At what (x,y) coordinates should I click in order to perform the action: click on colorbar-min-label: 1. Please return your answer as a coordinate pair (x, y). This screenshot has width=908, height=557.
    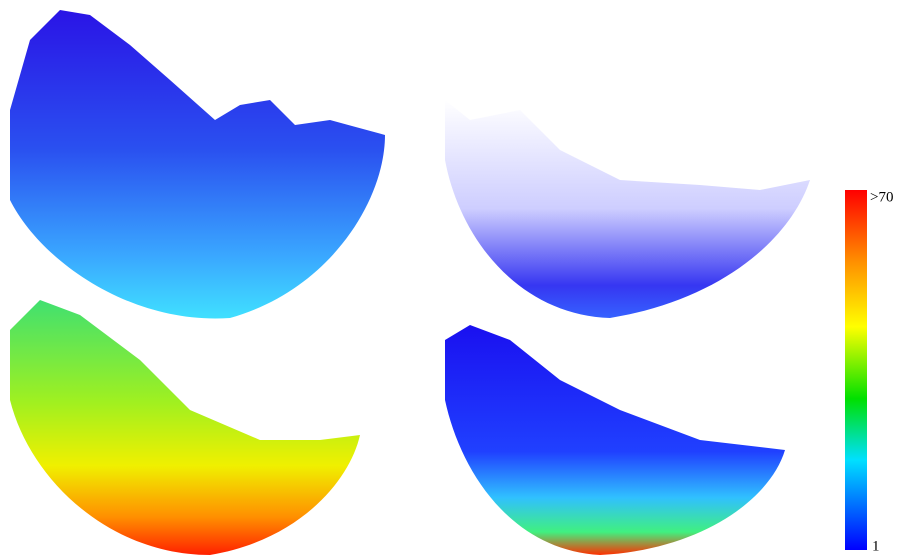
    Looking at the image, I should click on (876, 546).